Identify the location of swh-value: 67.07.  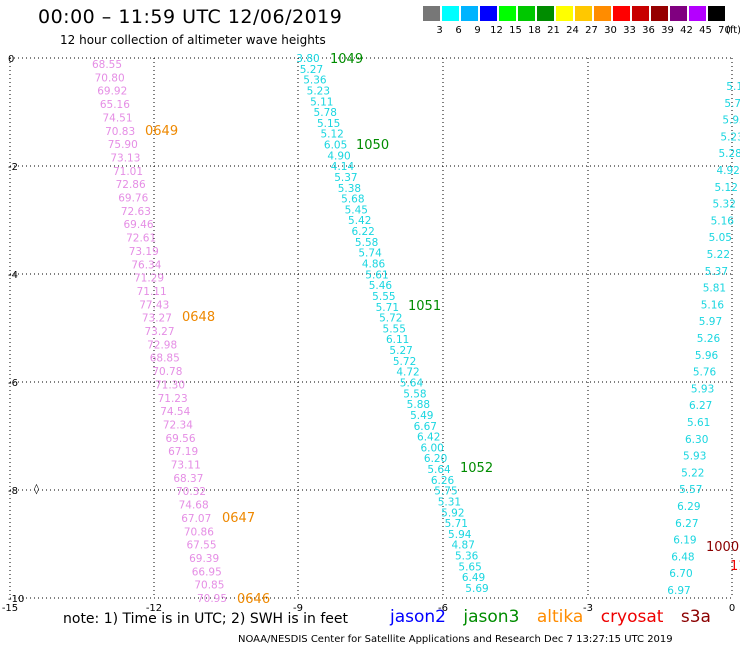
(196, 519).